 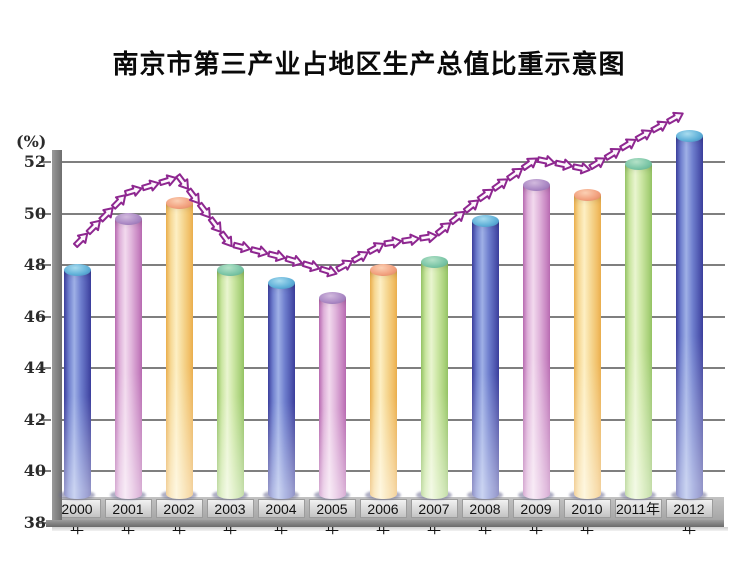 I want to click on bar-2000年, so click(x=77, y=384).